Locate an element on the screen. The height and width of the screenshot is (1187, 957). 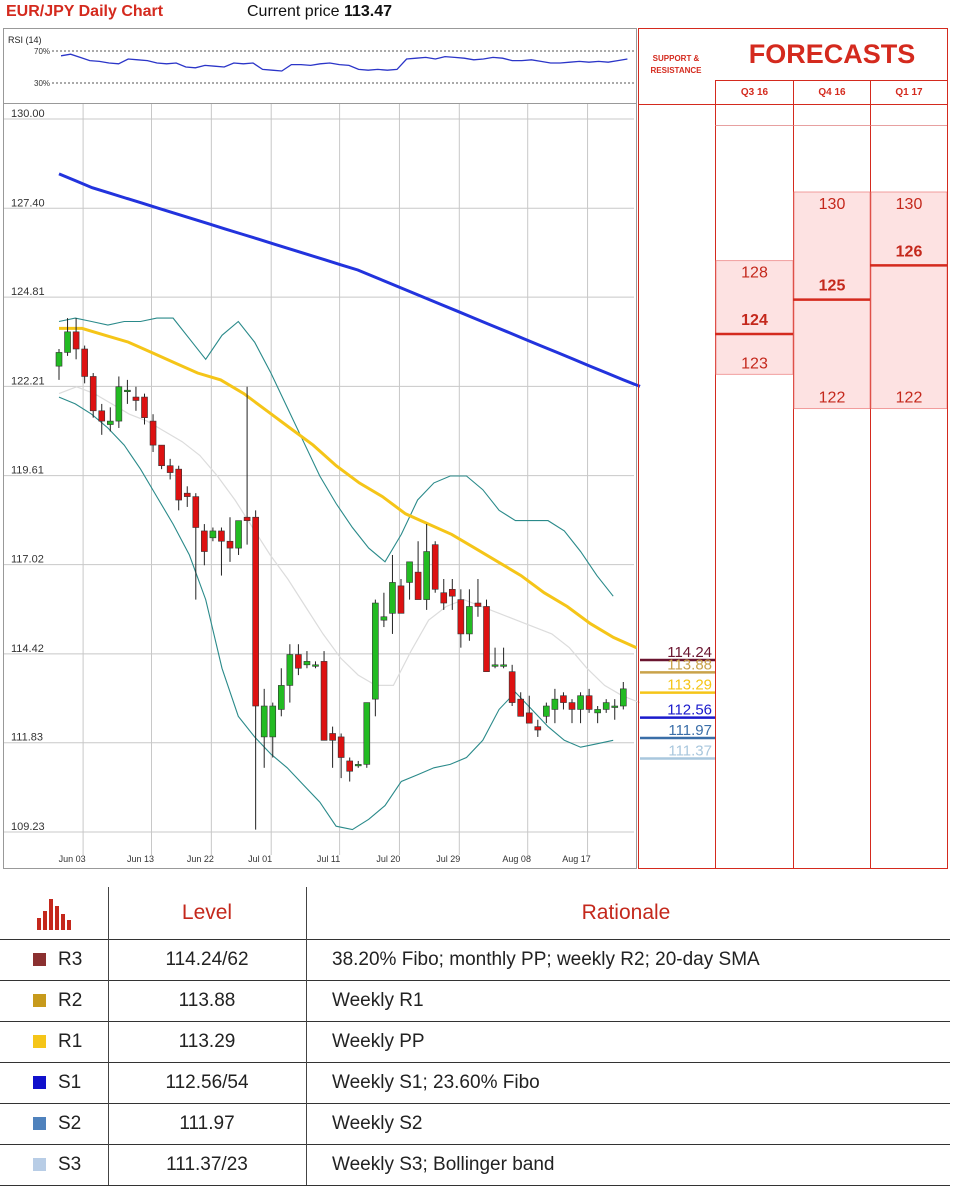
y-tick-label: 122.21 is located at coordinates (28, 381).